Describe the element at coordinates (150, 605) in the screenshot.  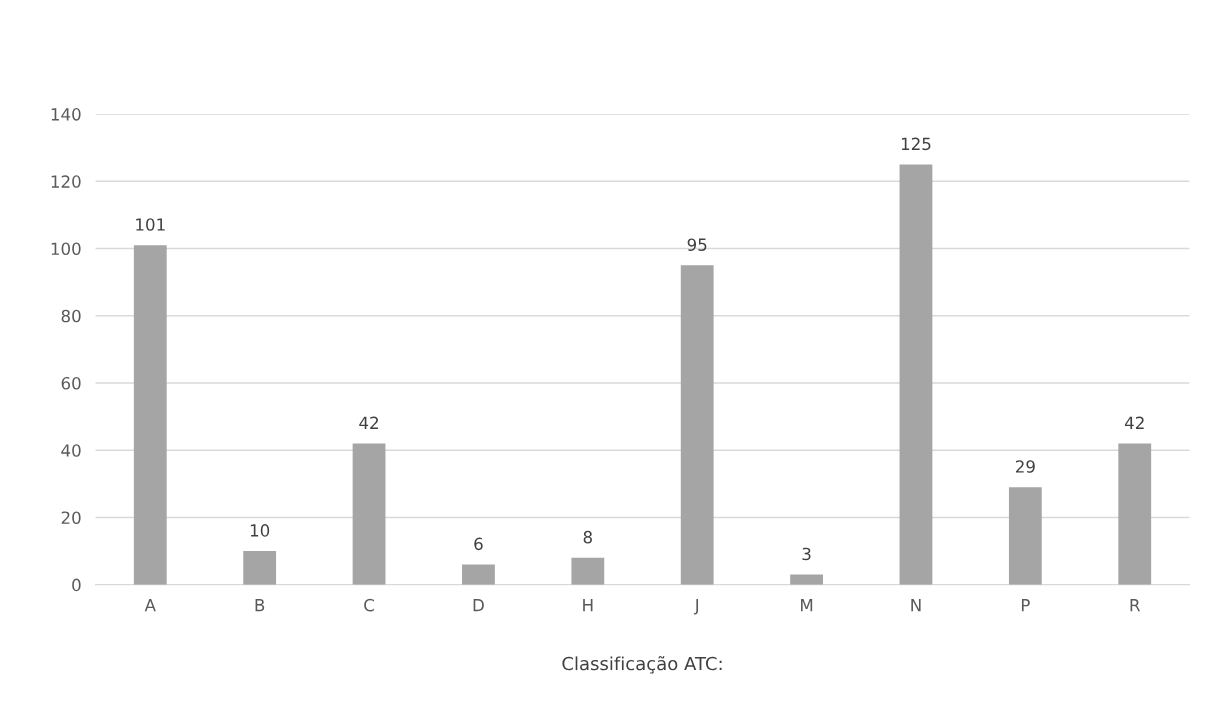
I see `x-tick-label: A` at that location.